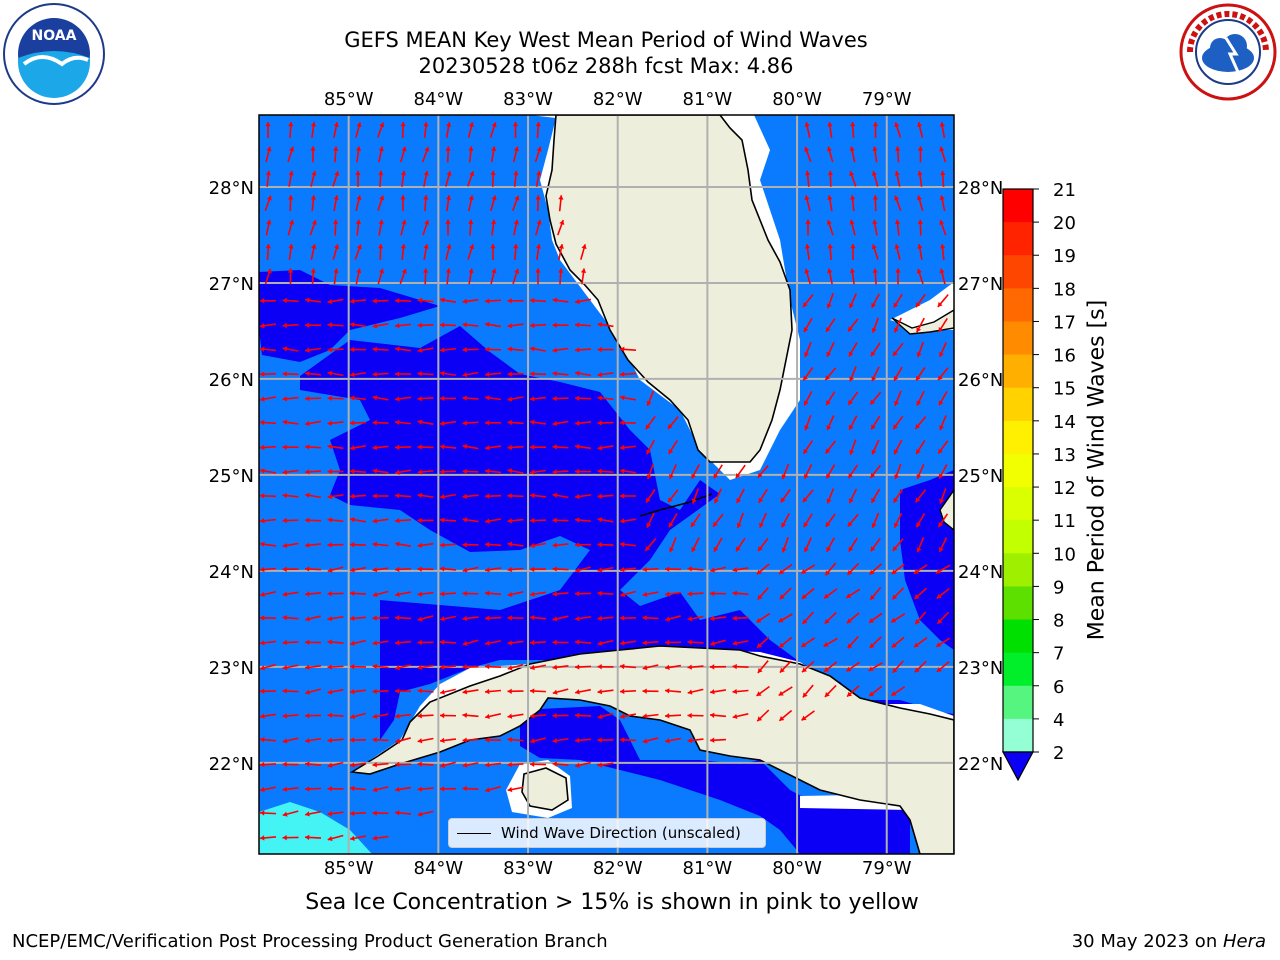  I want to click on colorbar-tick-label: 2, so click(1058, 753).